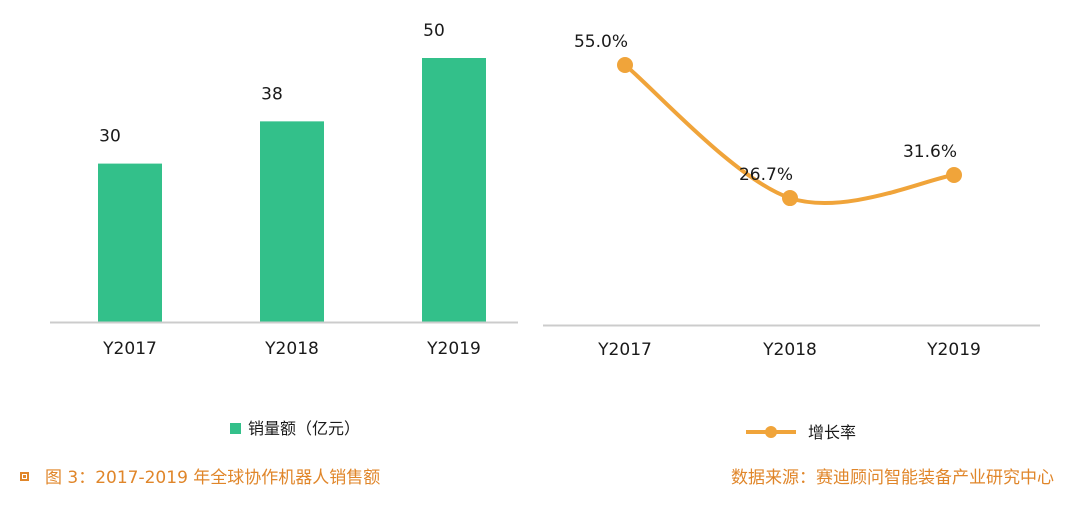  What do you see at coordinates (766, 175) in the screenshot?
I see `point-data-label: 26.7%` at bounding box center [766, 175].